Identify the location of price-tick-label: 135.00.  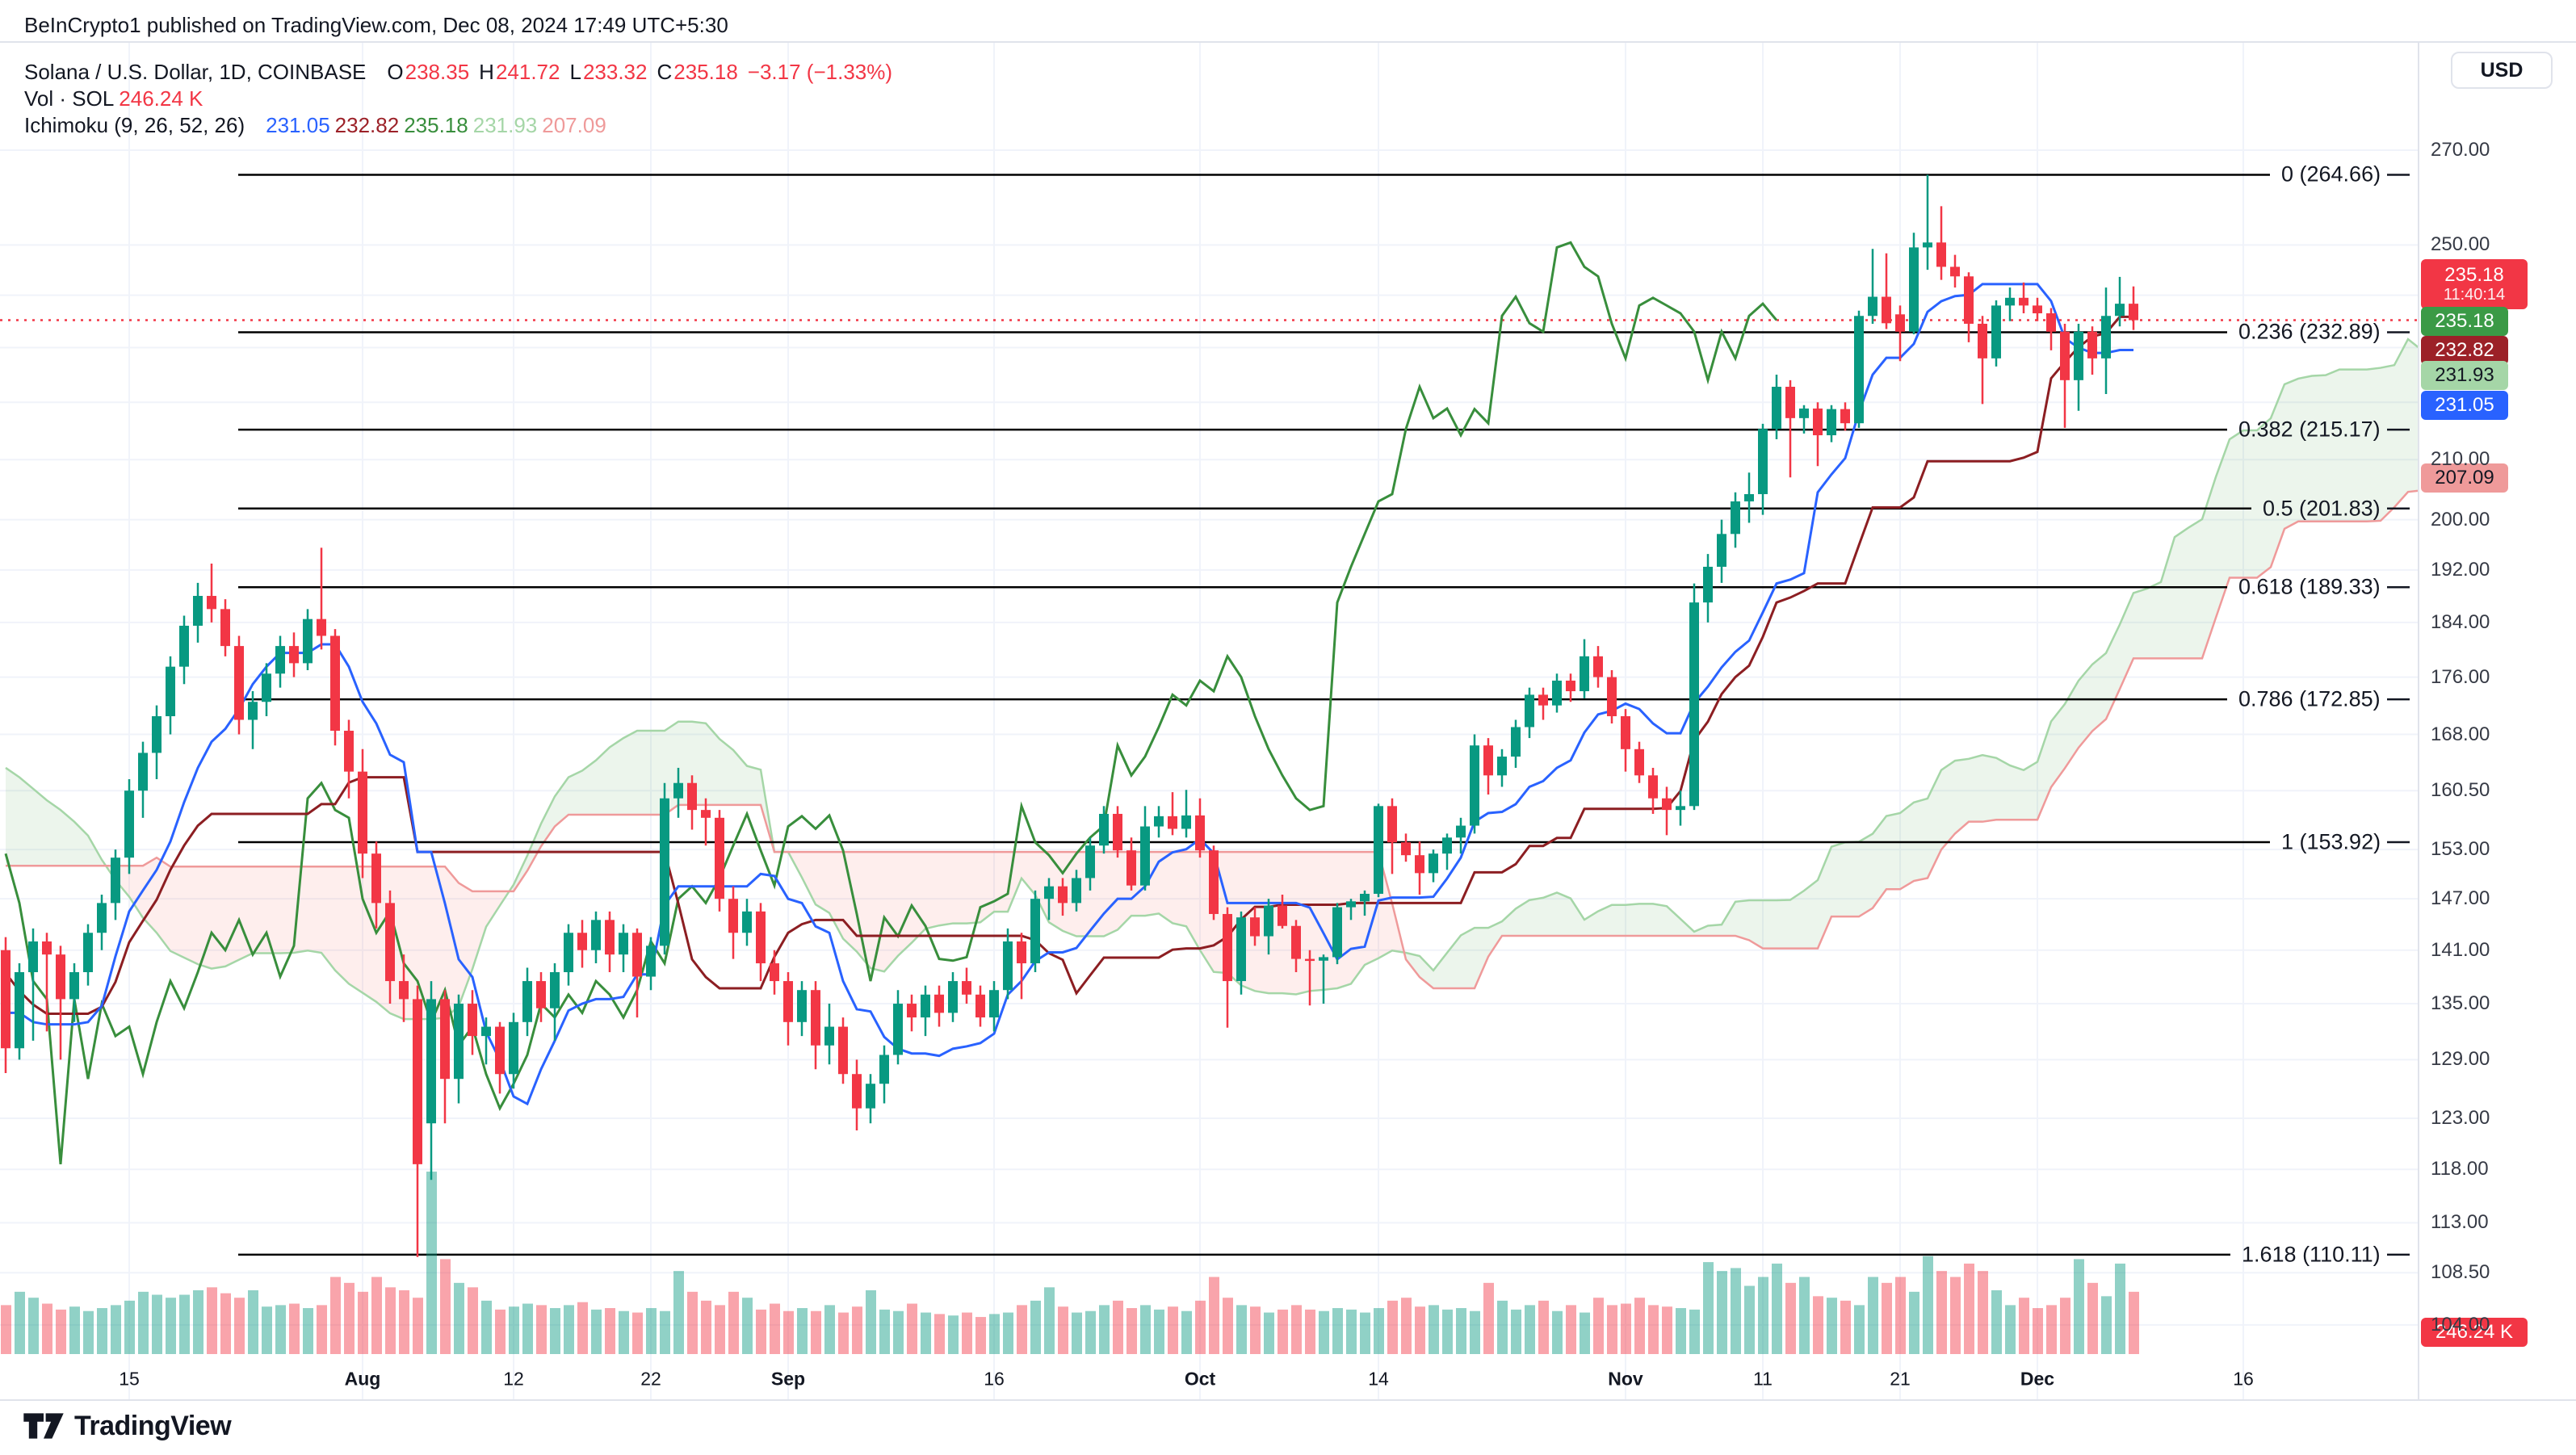
(2460, 1004).